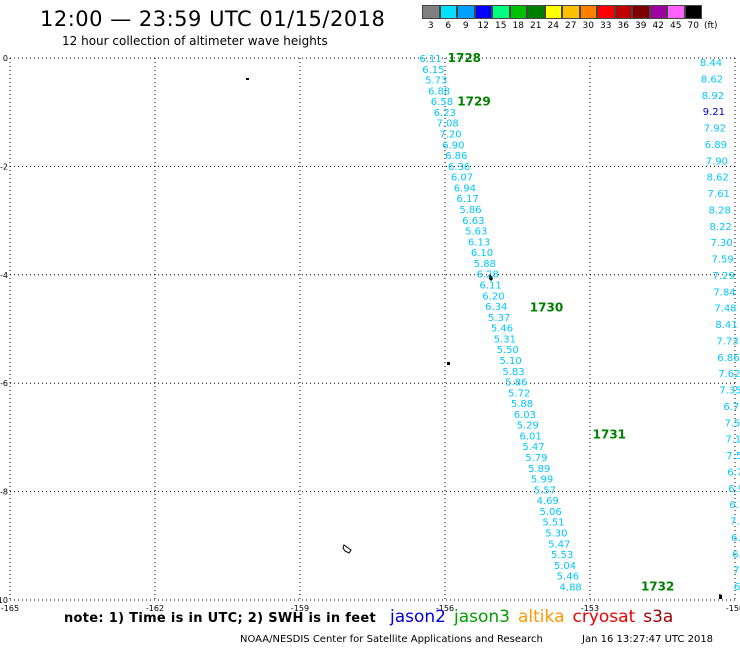  I want to click on legend-bin: 12, so click(483, 18).